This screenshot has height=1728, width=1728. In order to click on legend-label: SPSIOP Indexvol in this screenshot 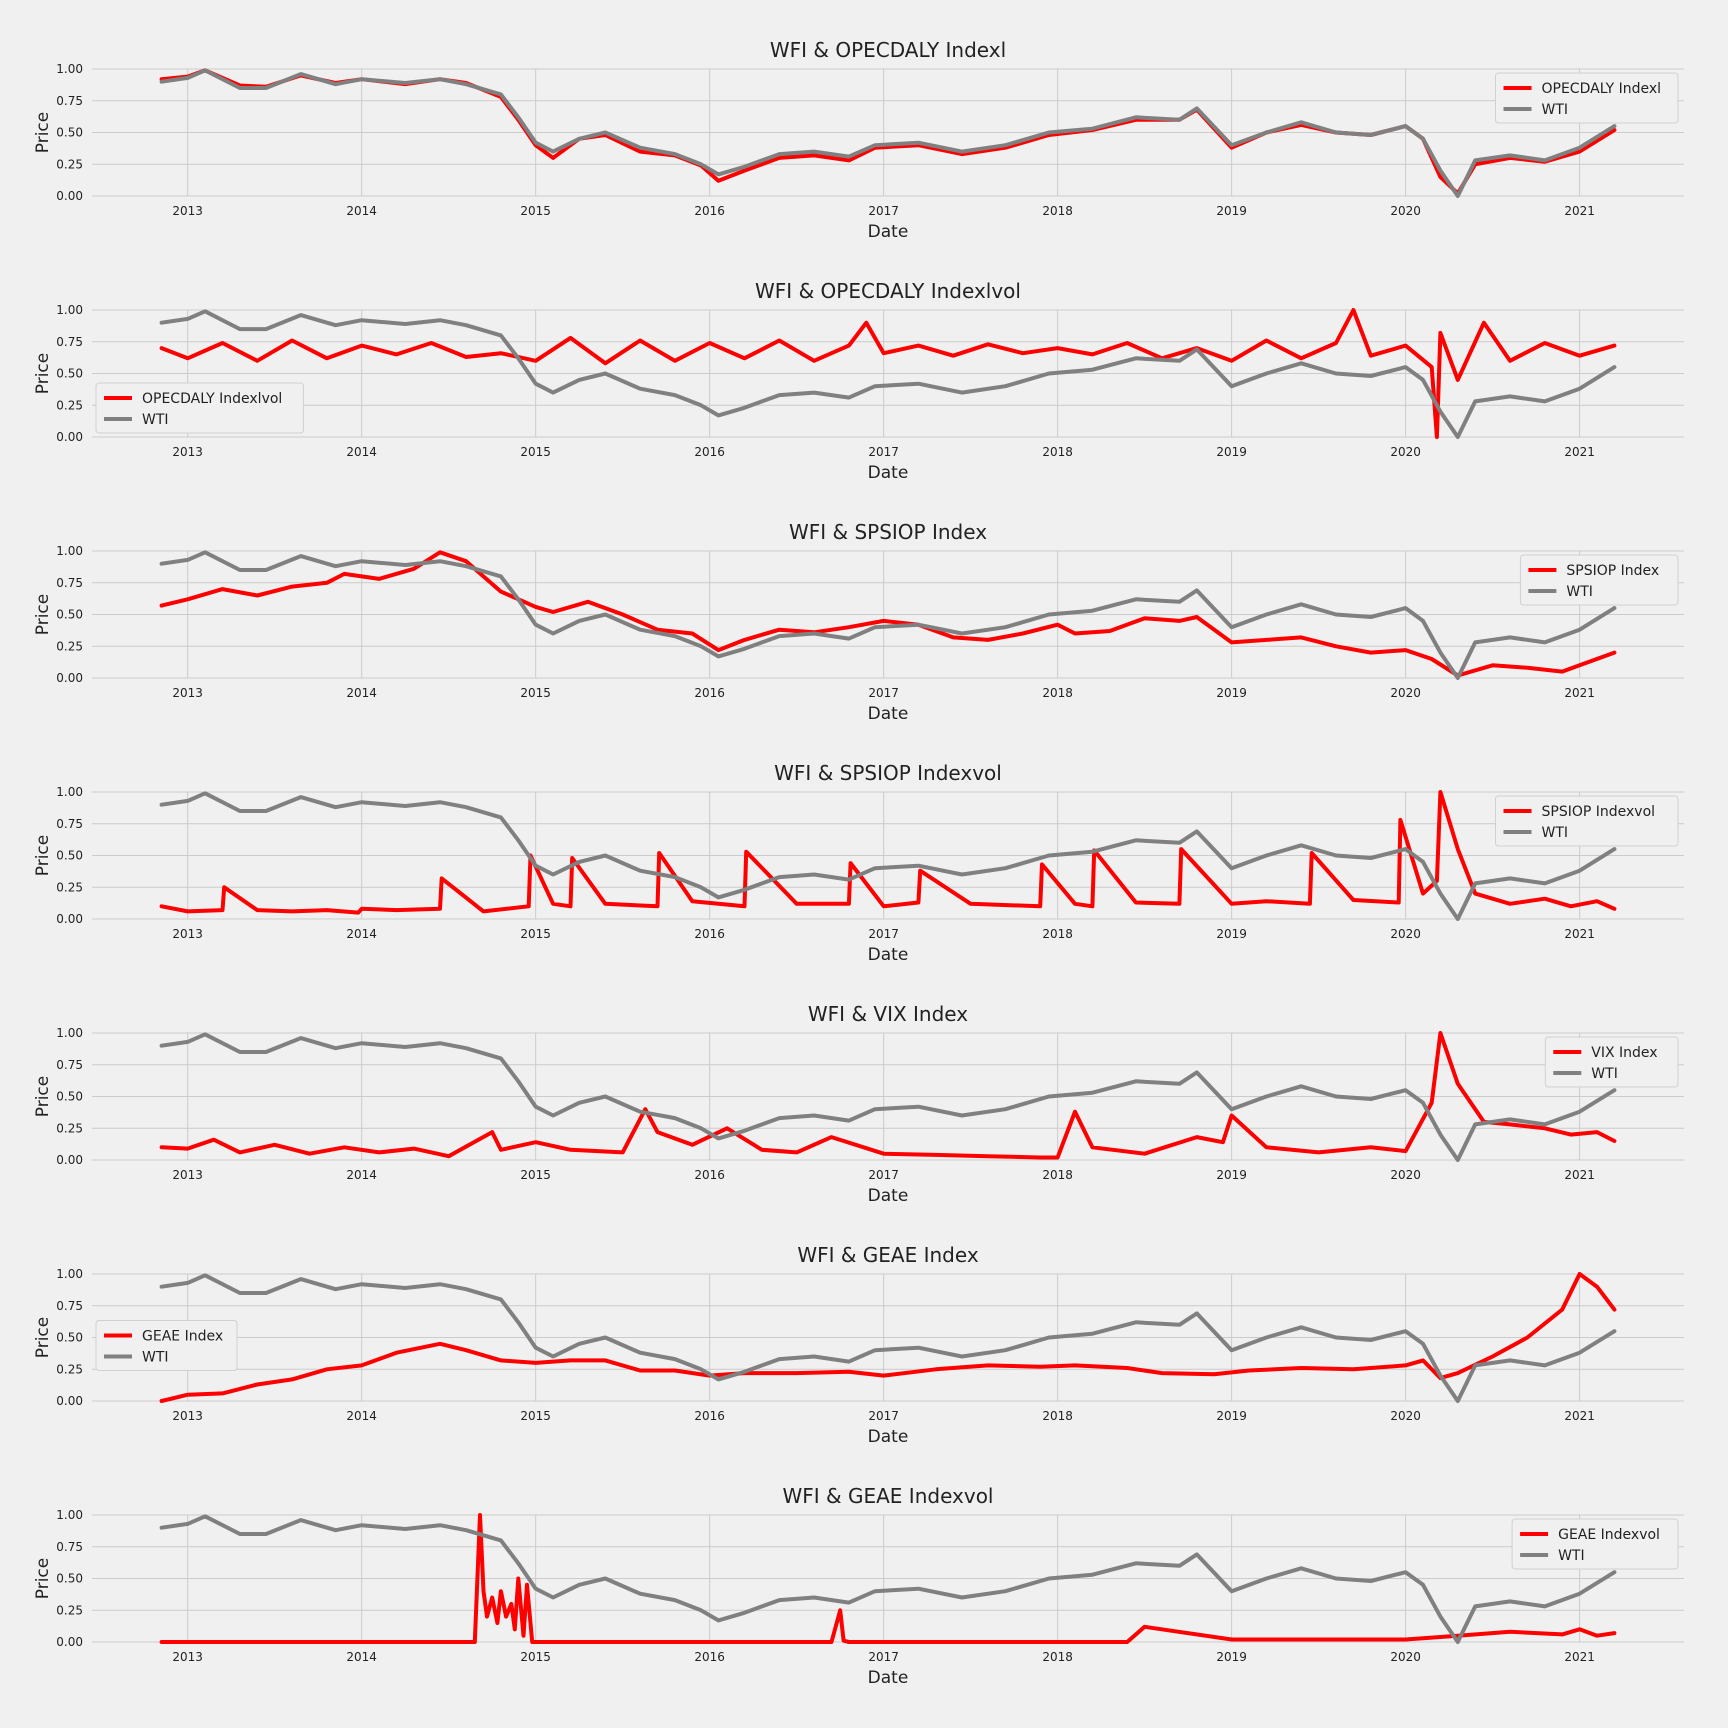, I will do `click(1599, 812)`.